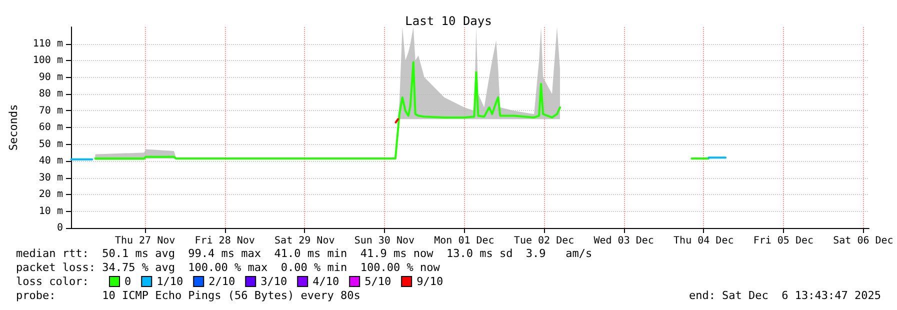  What do you see at coordinates (13, 127) in the screenshot?
I see `y-axis-title: Seconds` at bounding box center [13, 127].